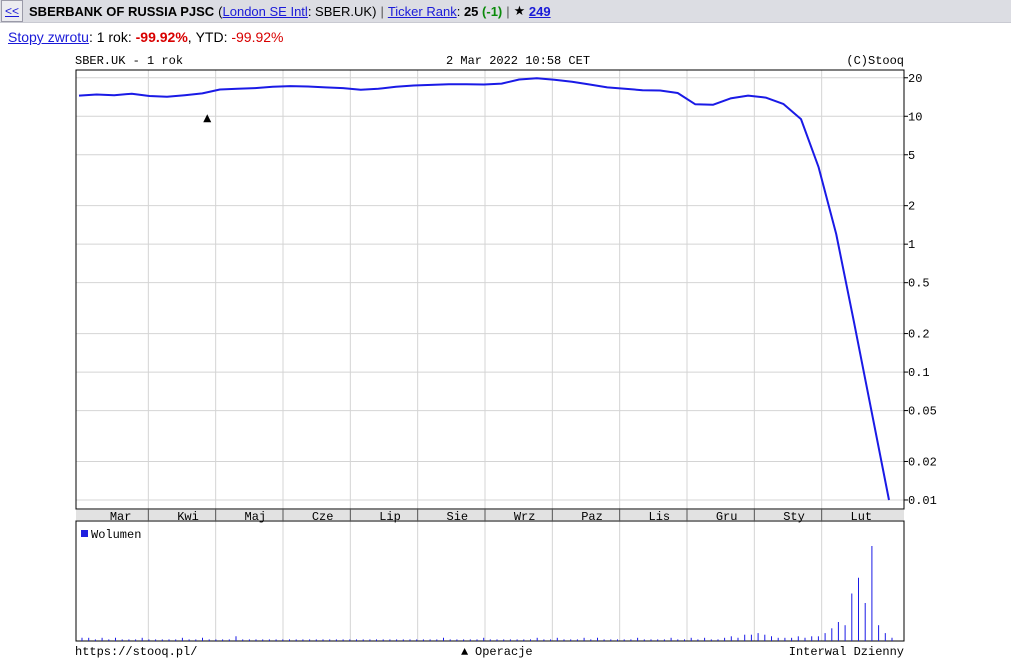 Image resolution: width=1011 pixels, height=667 pixels. I want to click on chart-title: SBER.UK - 1 rok, so click(129, 61).